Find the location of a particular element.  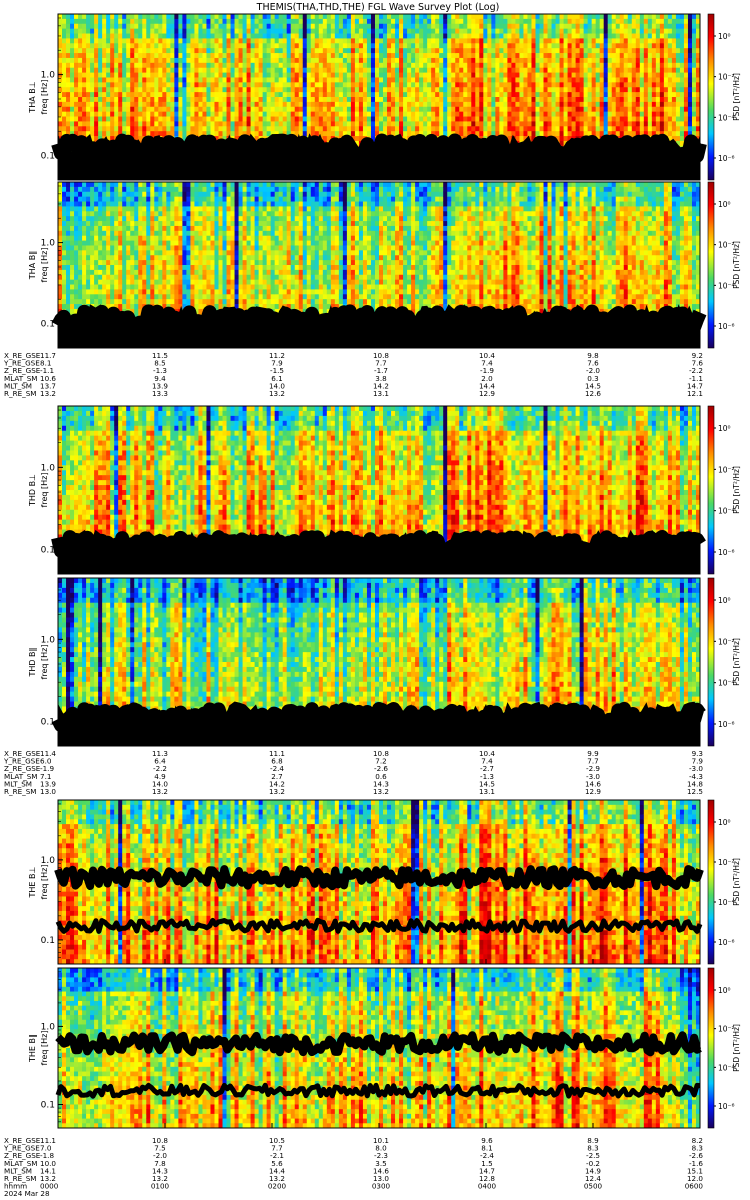

ephemeris-value: 12.6 is located at coordinates (593, 393).